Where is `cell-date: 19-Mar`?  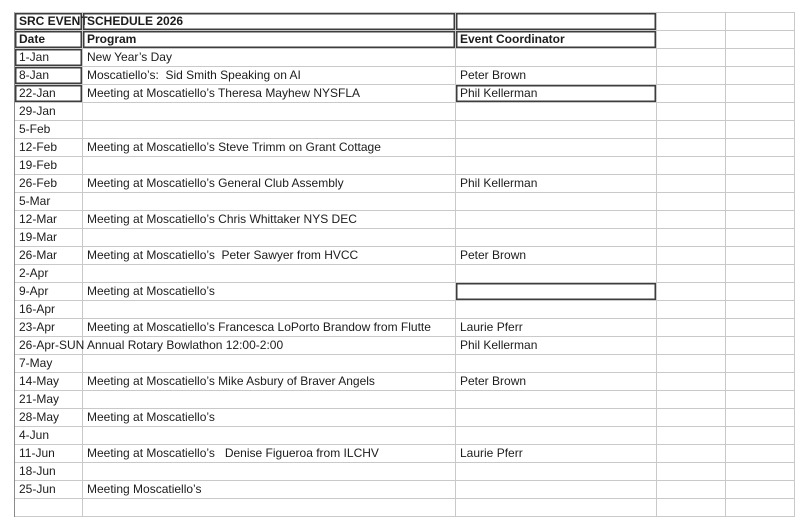 cell-date: 19-Mar is located at coordinates (49, 238).